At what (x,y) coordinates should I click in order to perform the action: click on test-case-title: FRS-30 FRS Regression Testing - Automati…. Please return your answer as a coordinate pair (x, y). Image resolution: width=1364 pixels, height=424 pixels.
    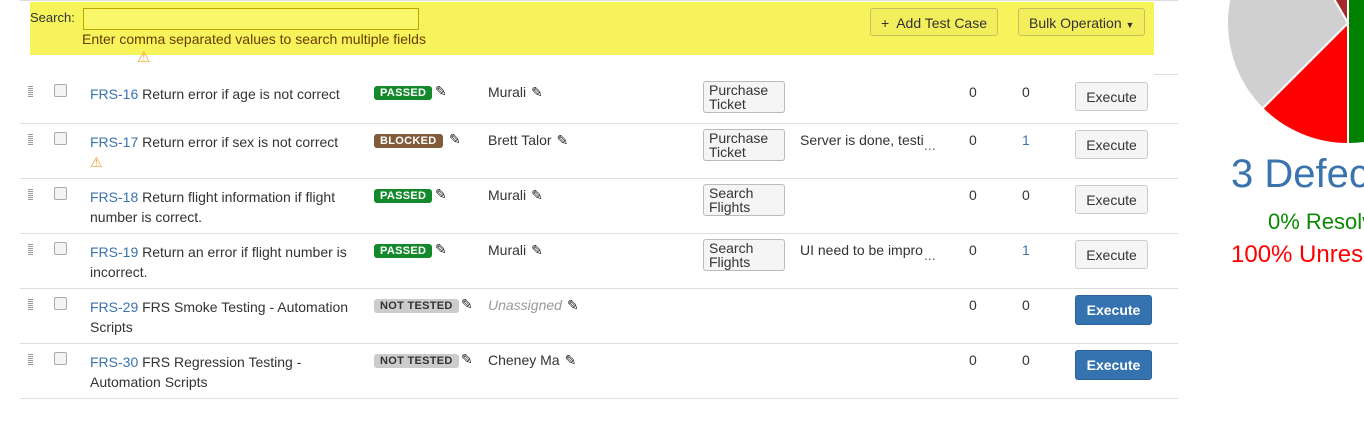
    Looking at the image, I should click on (230, 372).